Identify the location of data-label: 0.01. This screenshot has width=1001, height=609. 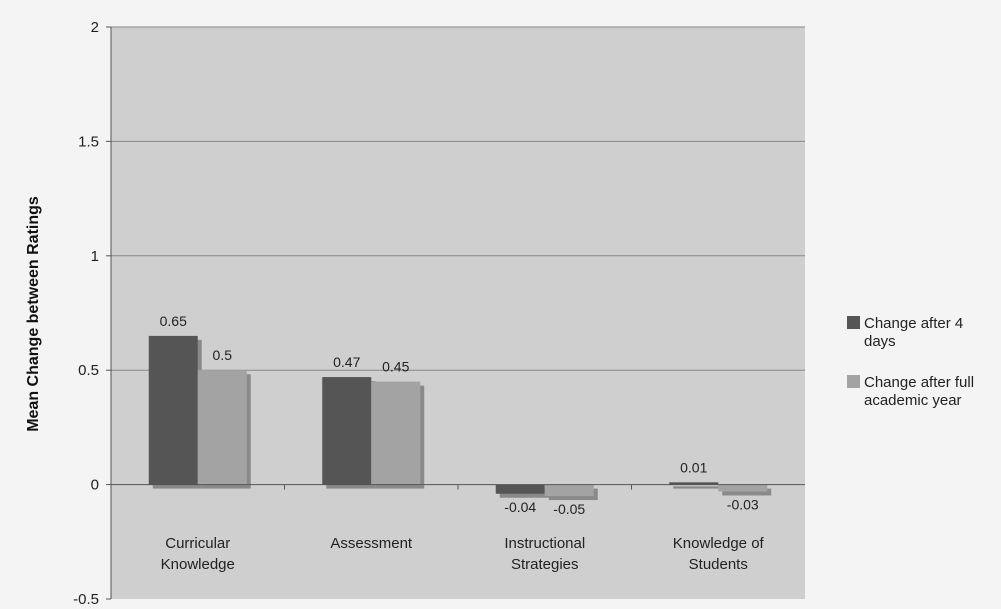
(693, 467).